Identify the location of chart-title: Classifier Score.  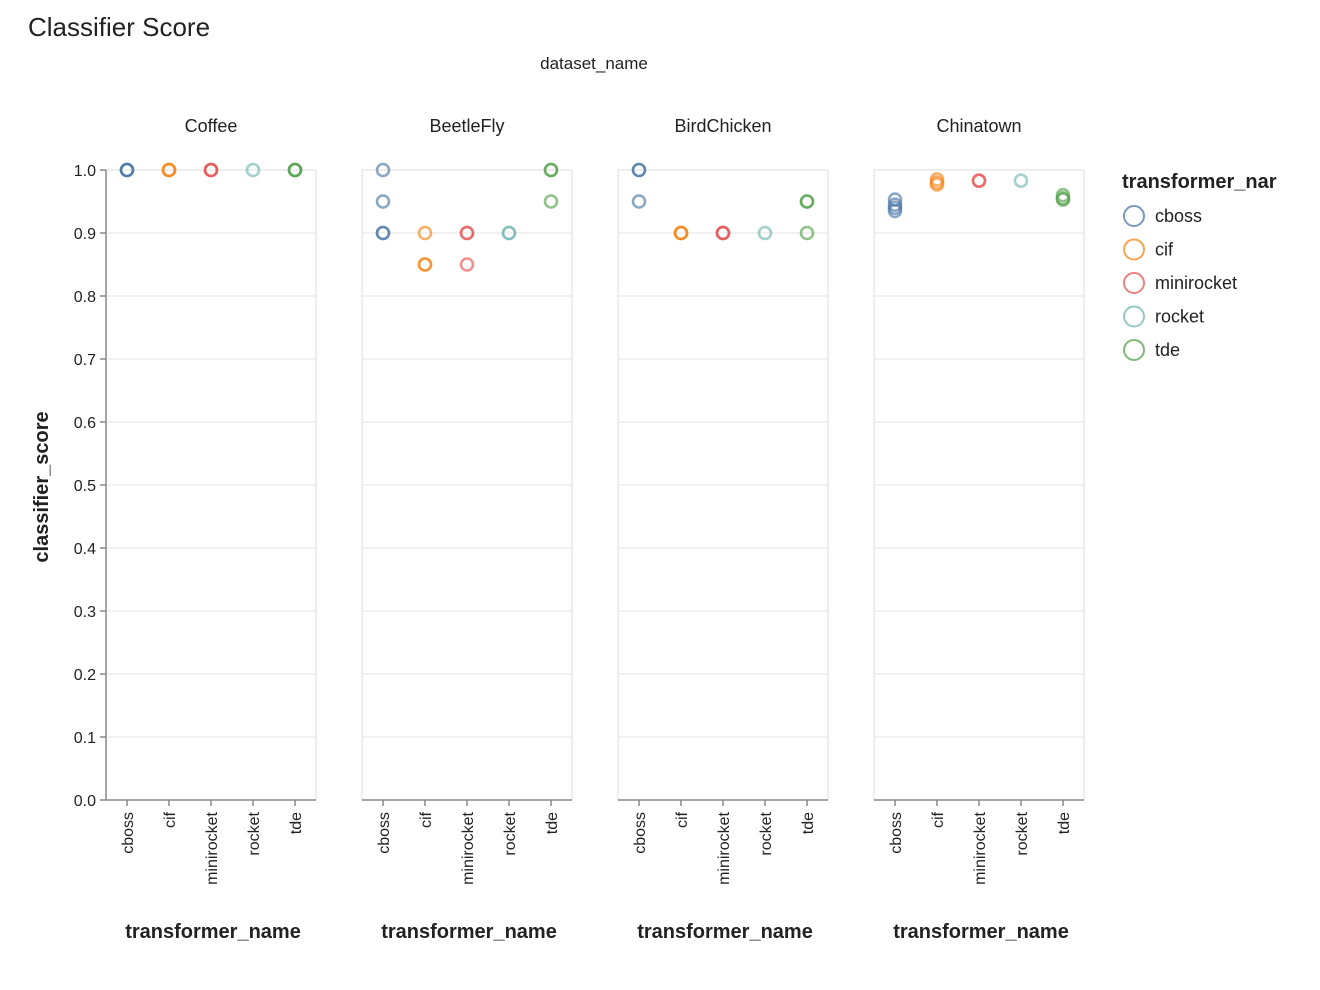
(119, 27).